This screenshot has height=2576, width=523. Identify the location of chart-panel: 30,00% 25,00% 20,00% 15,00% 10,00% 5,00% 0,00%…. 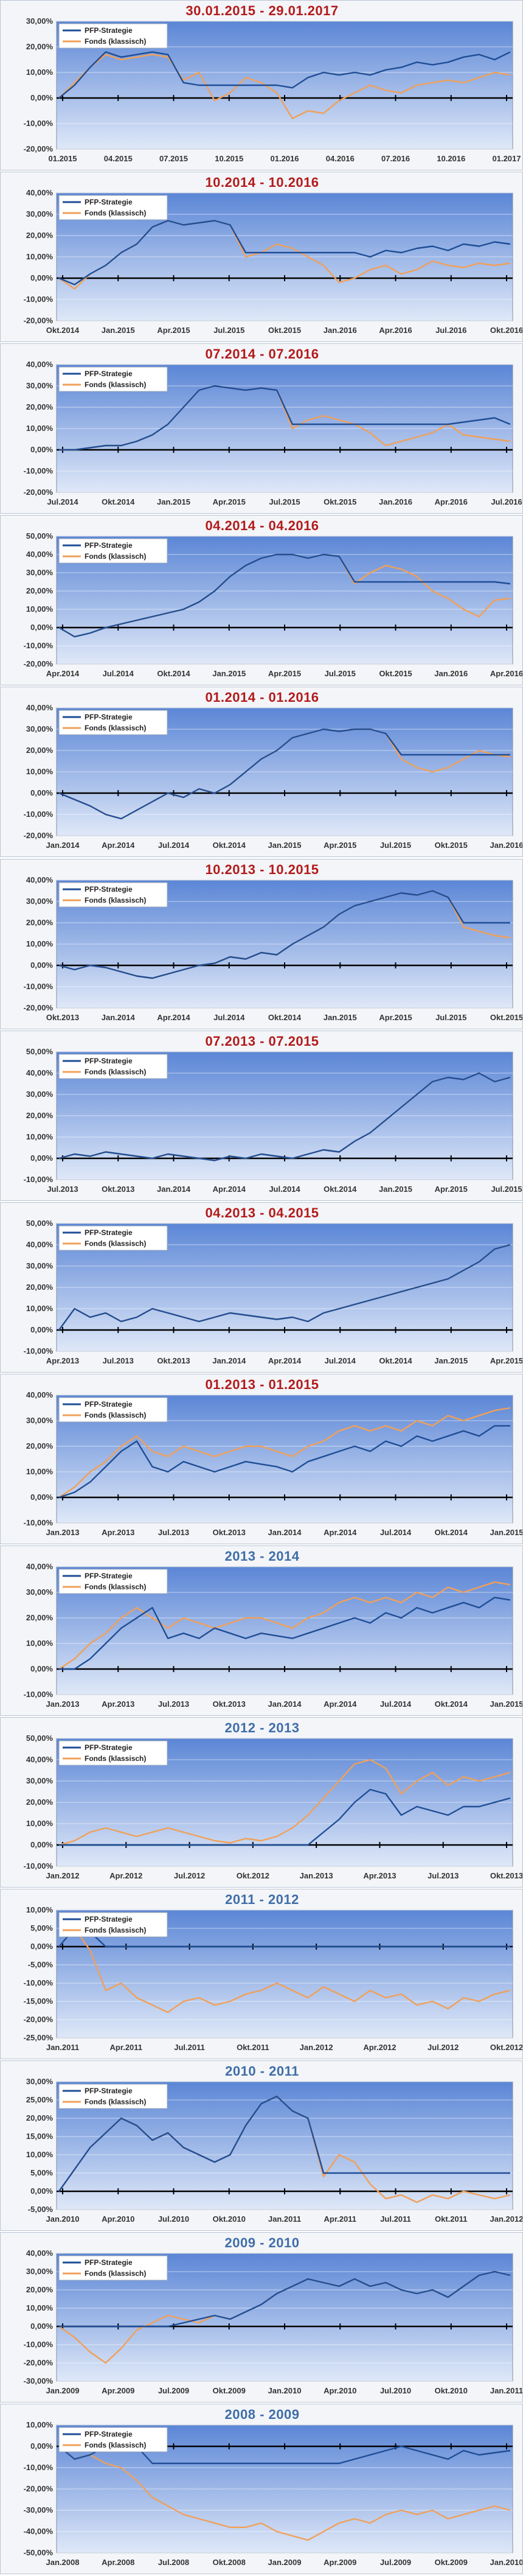
(261, 2145).